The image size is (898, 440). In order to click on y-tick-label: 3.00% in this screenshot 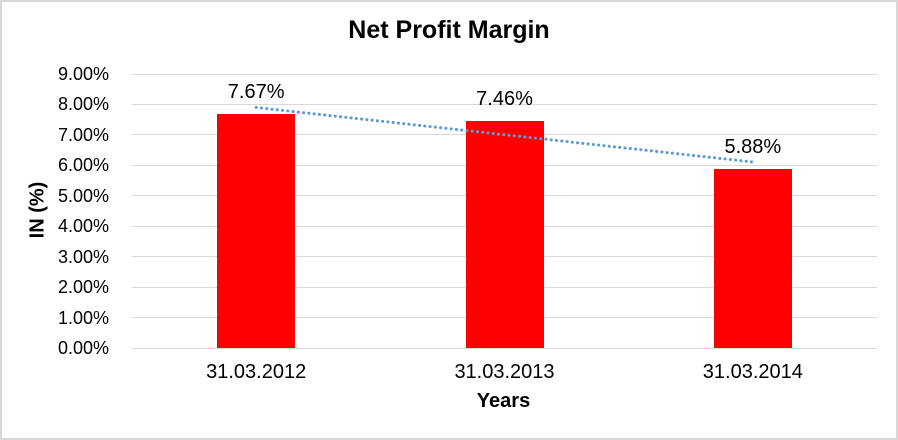, I will do `click(83, 256)`.